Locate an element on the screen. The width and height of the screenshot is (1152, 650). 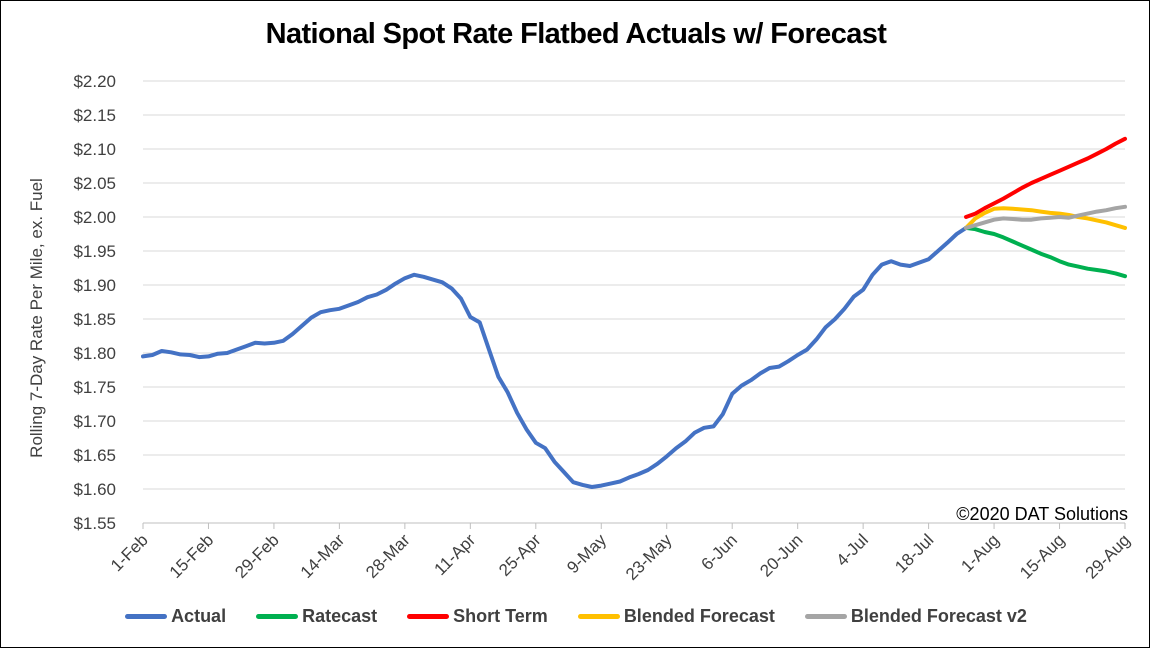
y-tick-label: $1.80 is located at coordinates (94, 353).